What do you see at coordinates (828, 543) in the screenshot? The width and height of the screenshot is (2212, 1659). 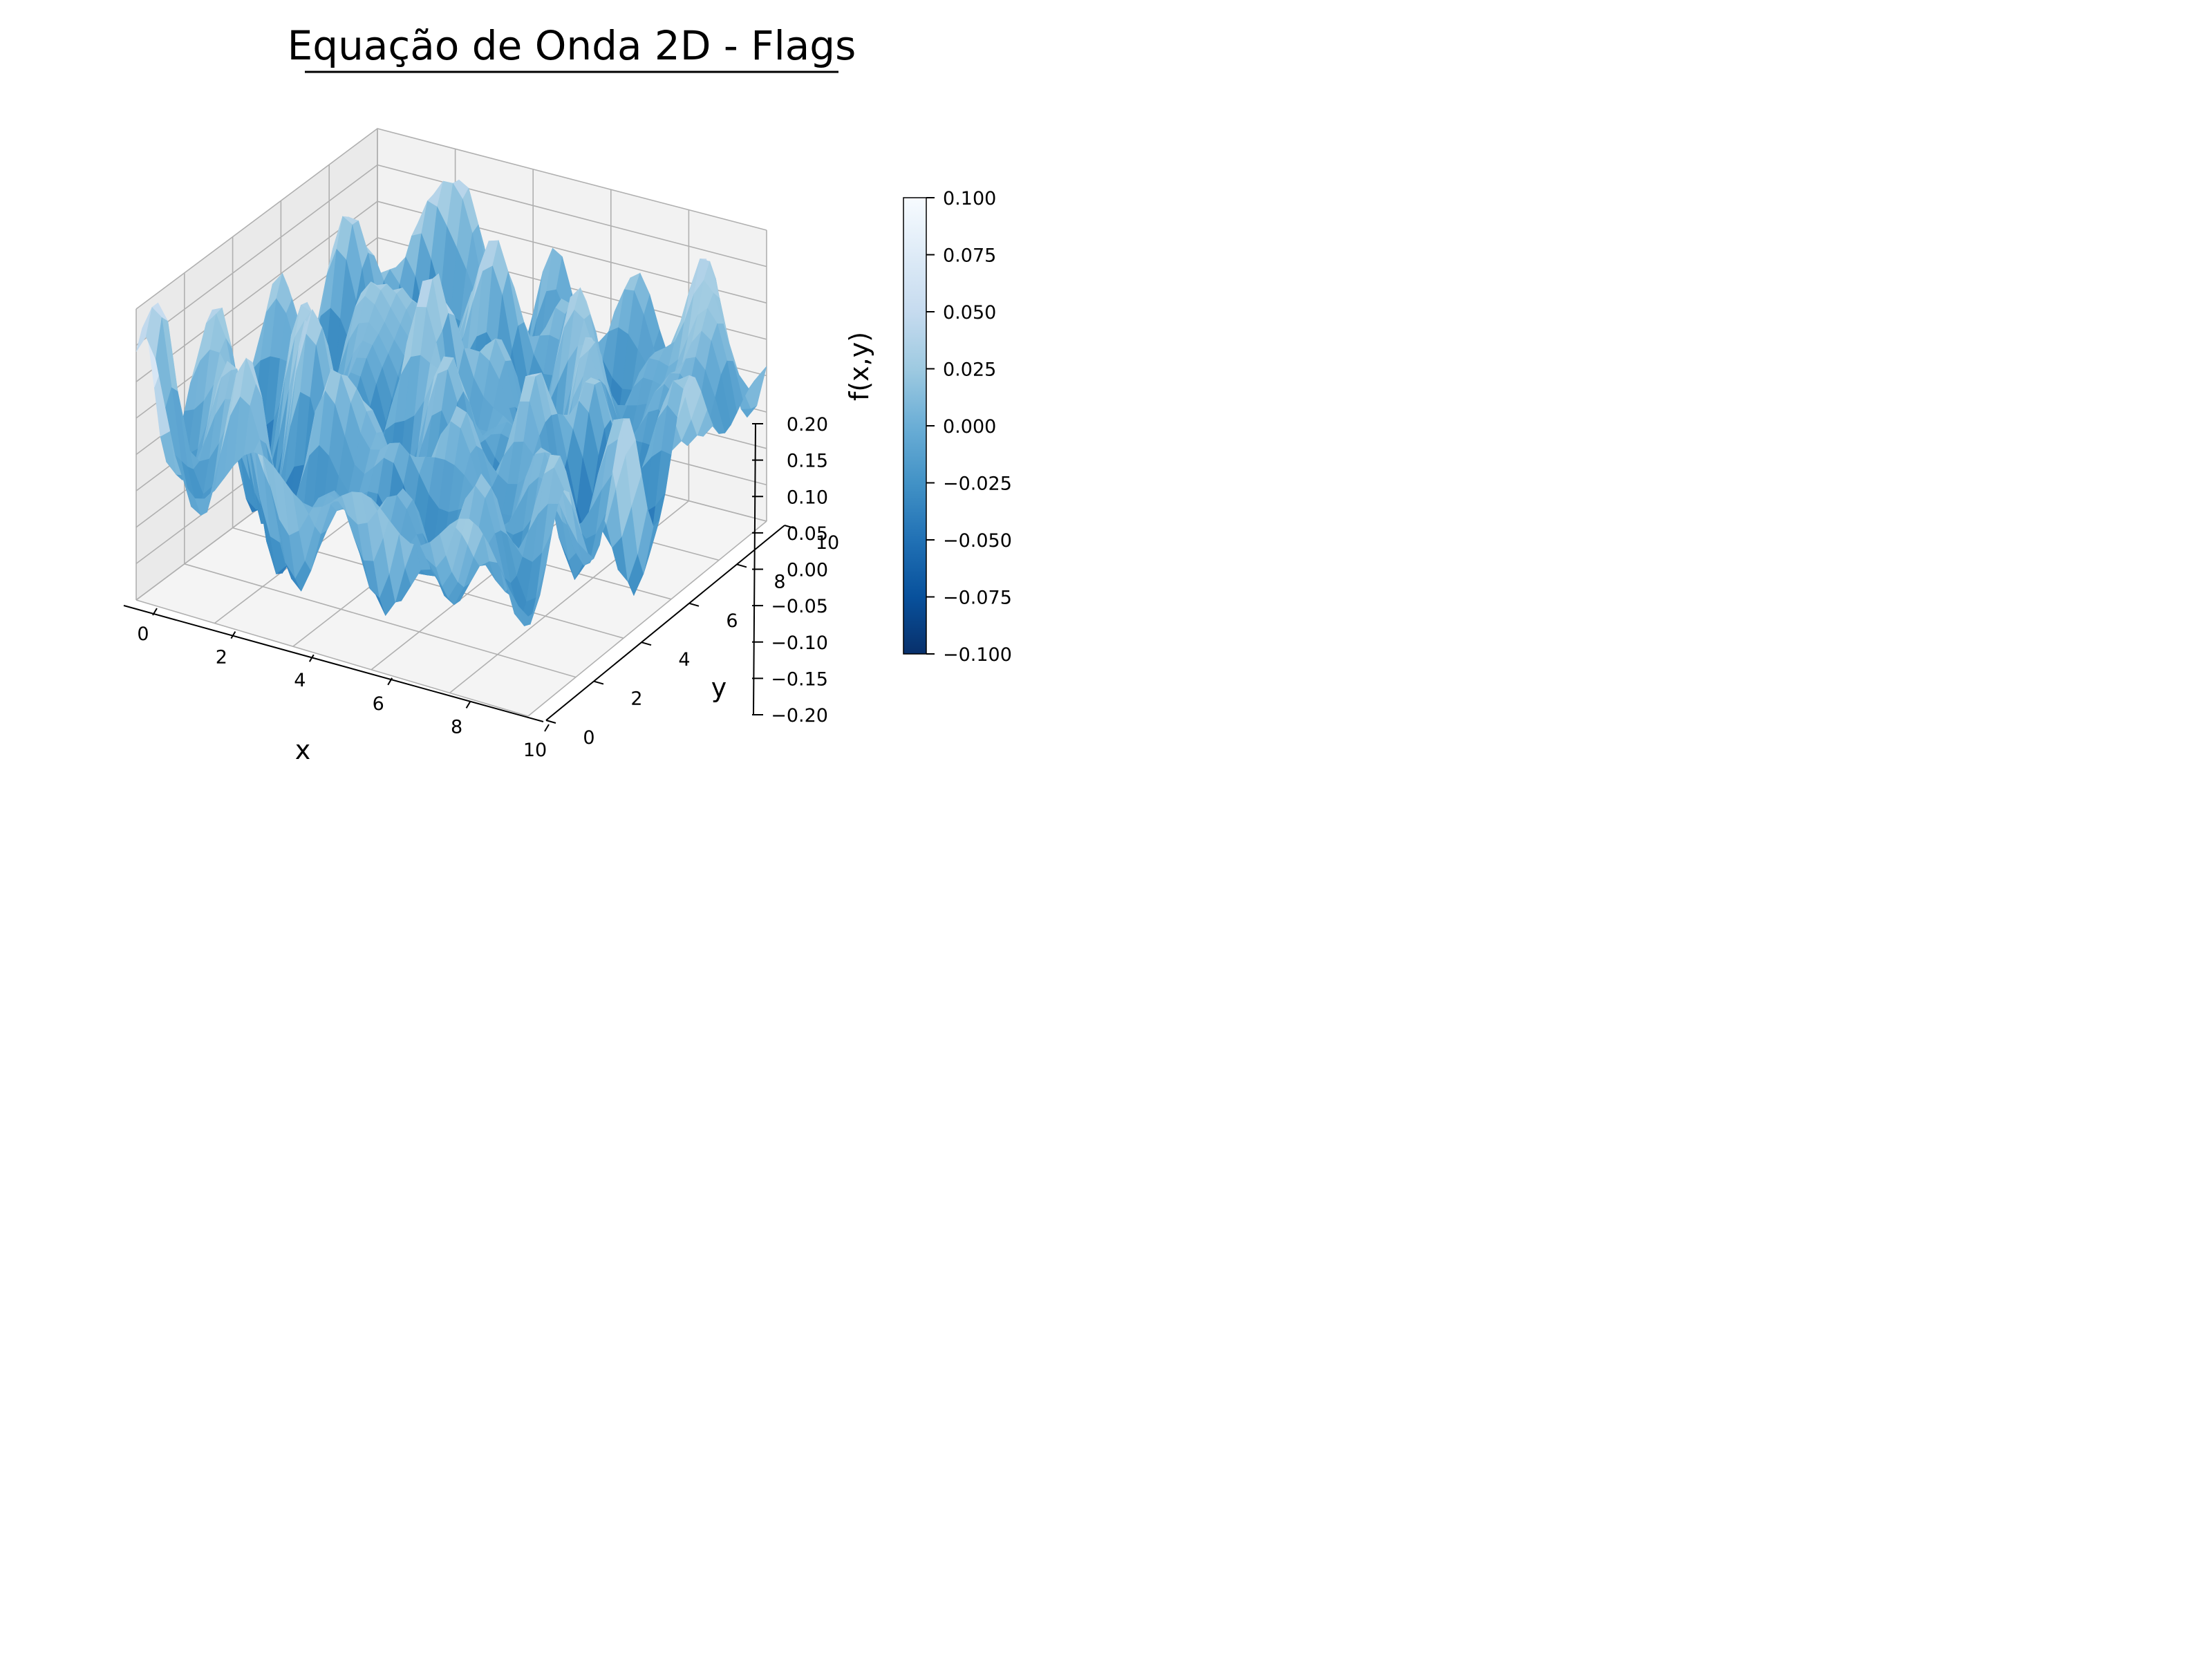 I see `y-tick-label: 10` at bounding box center [828, 543].